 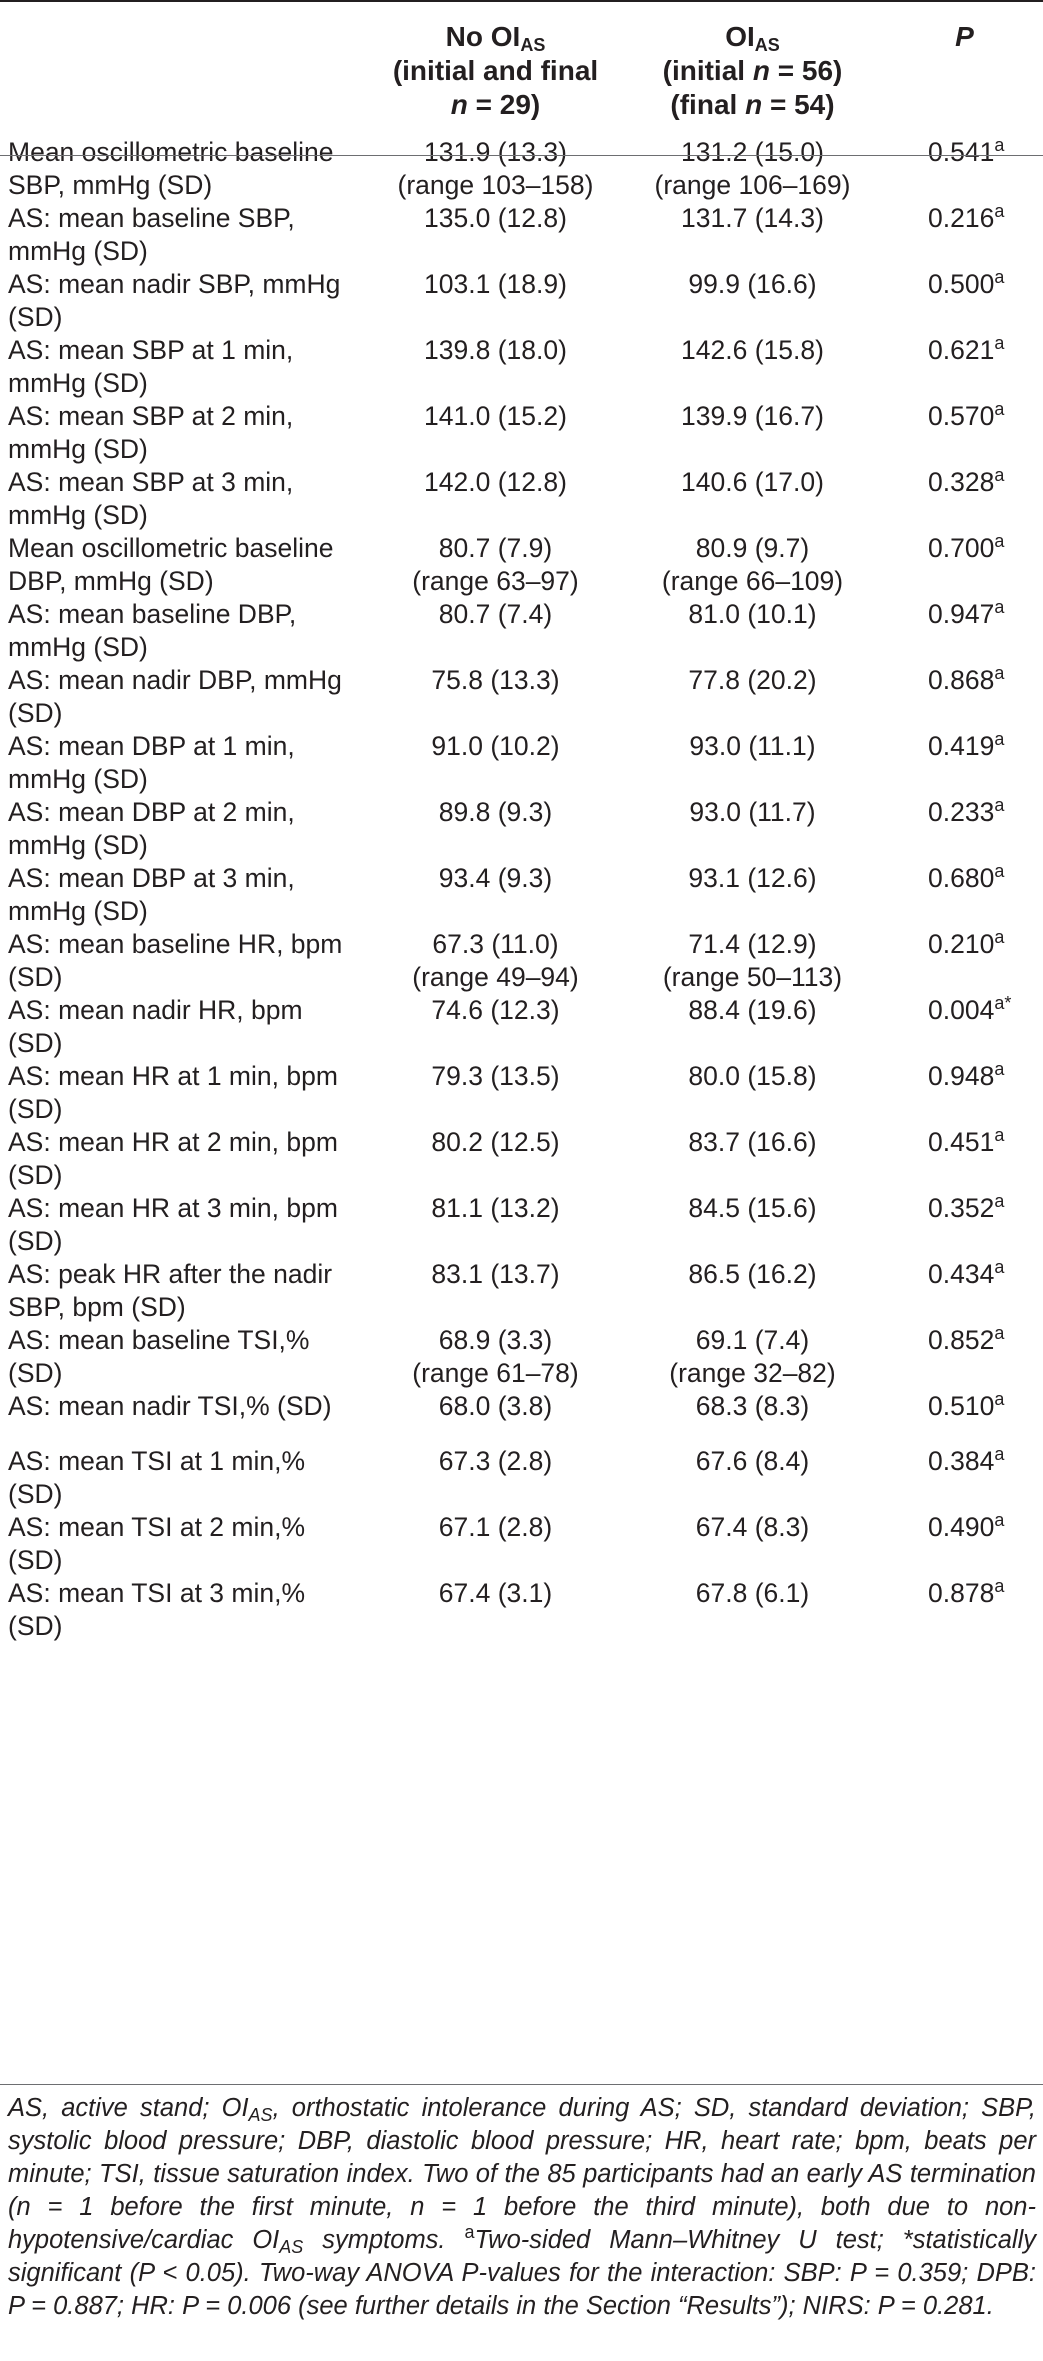 I want to click on no-oi-value: 80.2 (12.5), so click(x=495, y=1142).